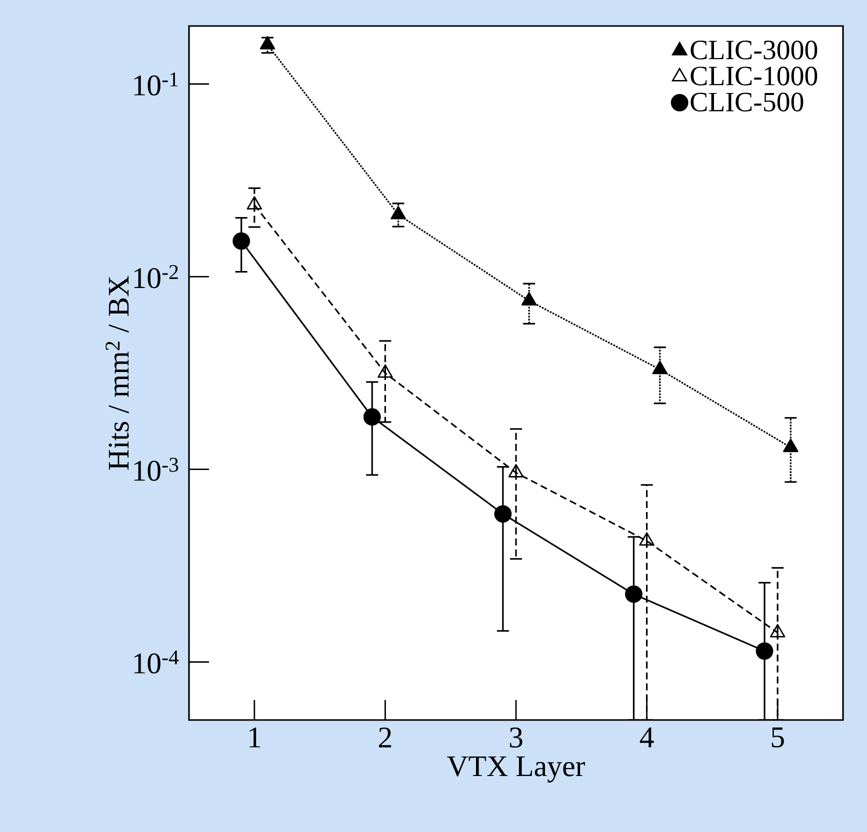 This screenshot has height=832, width=867. Describe the element at coordinates (778, 738) in the screenshot. I see `x-tick-label: 5` at that location.